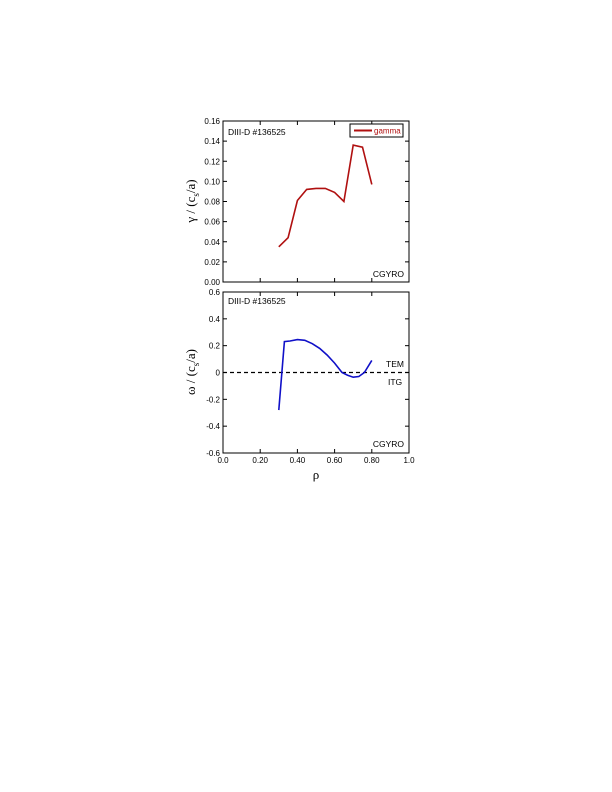 Image resolution: width=612 pixels, height=792 pixels. What do you see at coordinates (372, 460) in the screenshot?
I see `x-tick-label: 0.80` at bounding box center [372, 460].